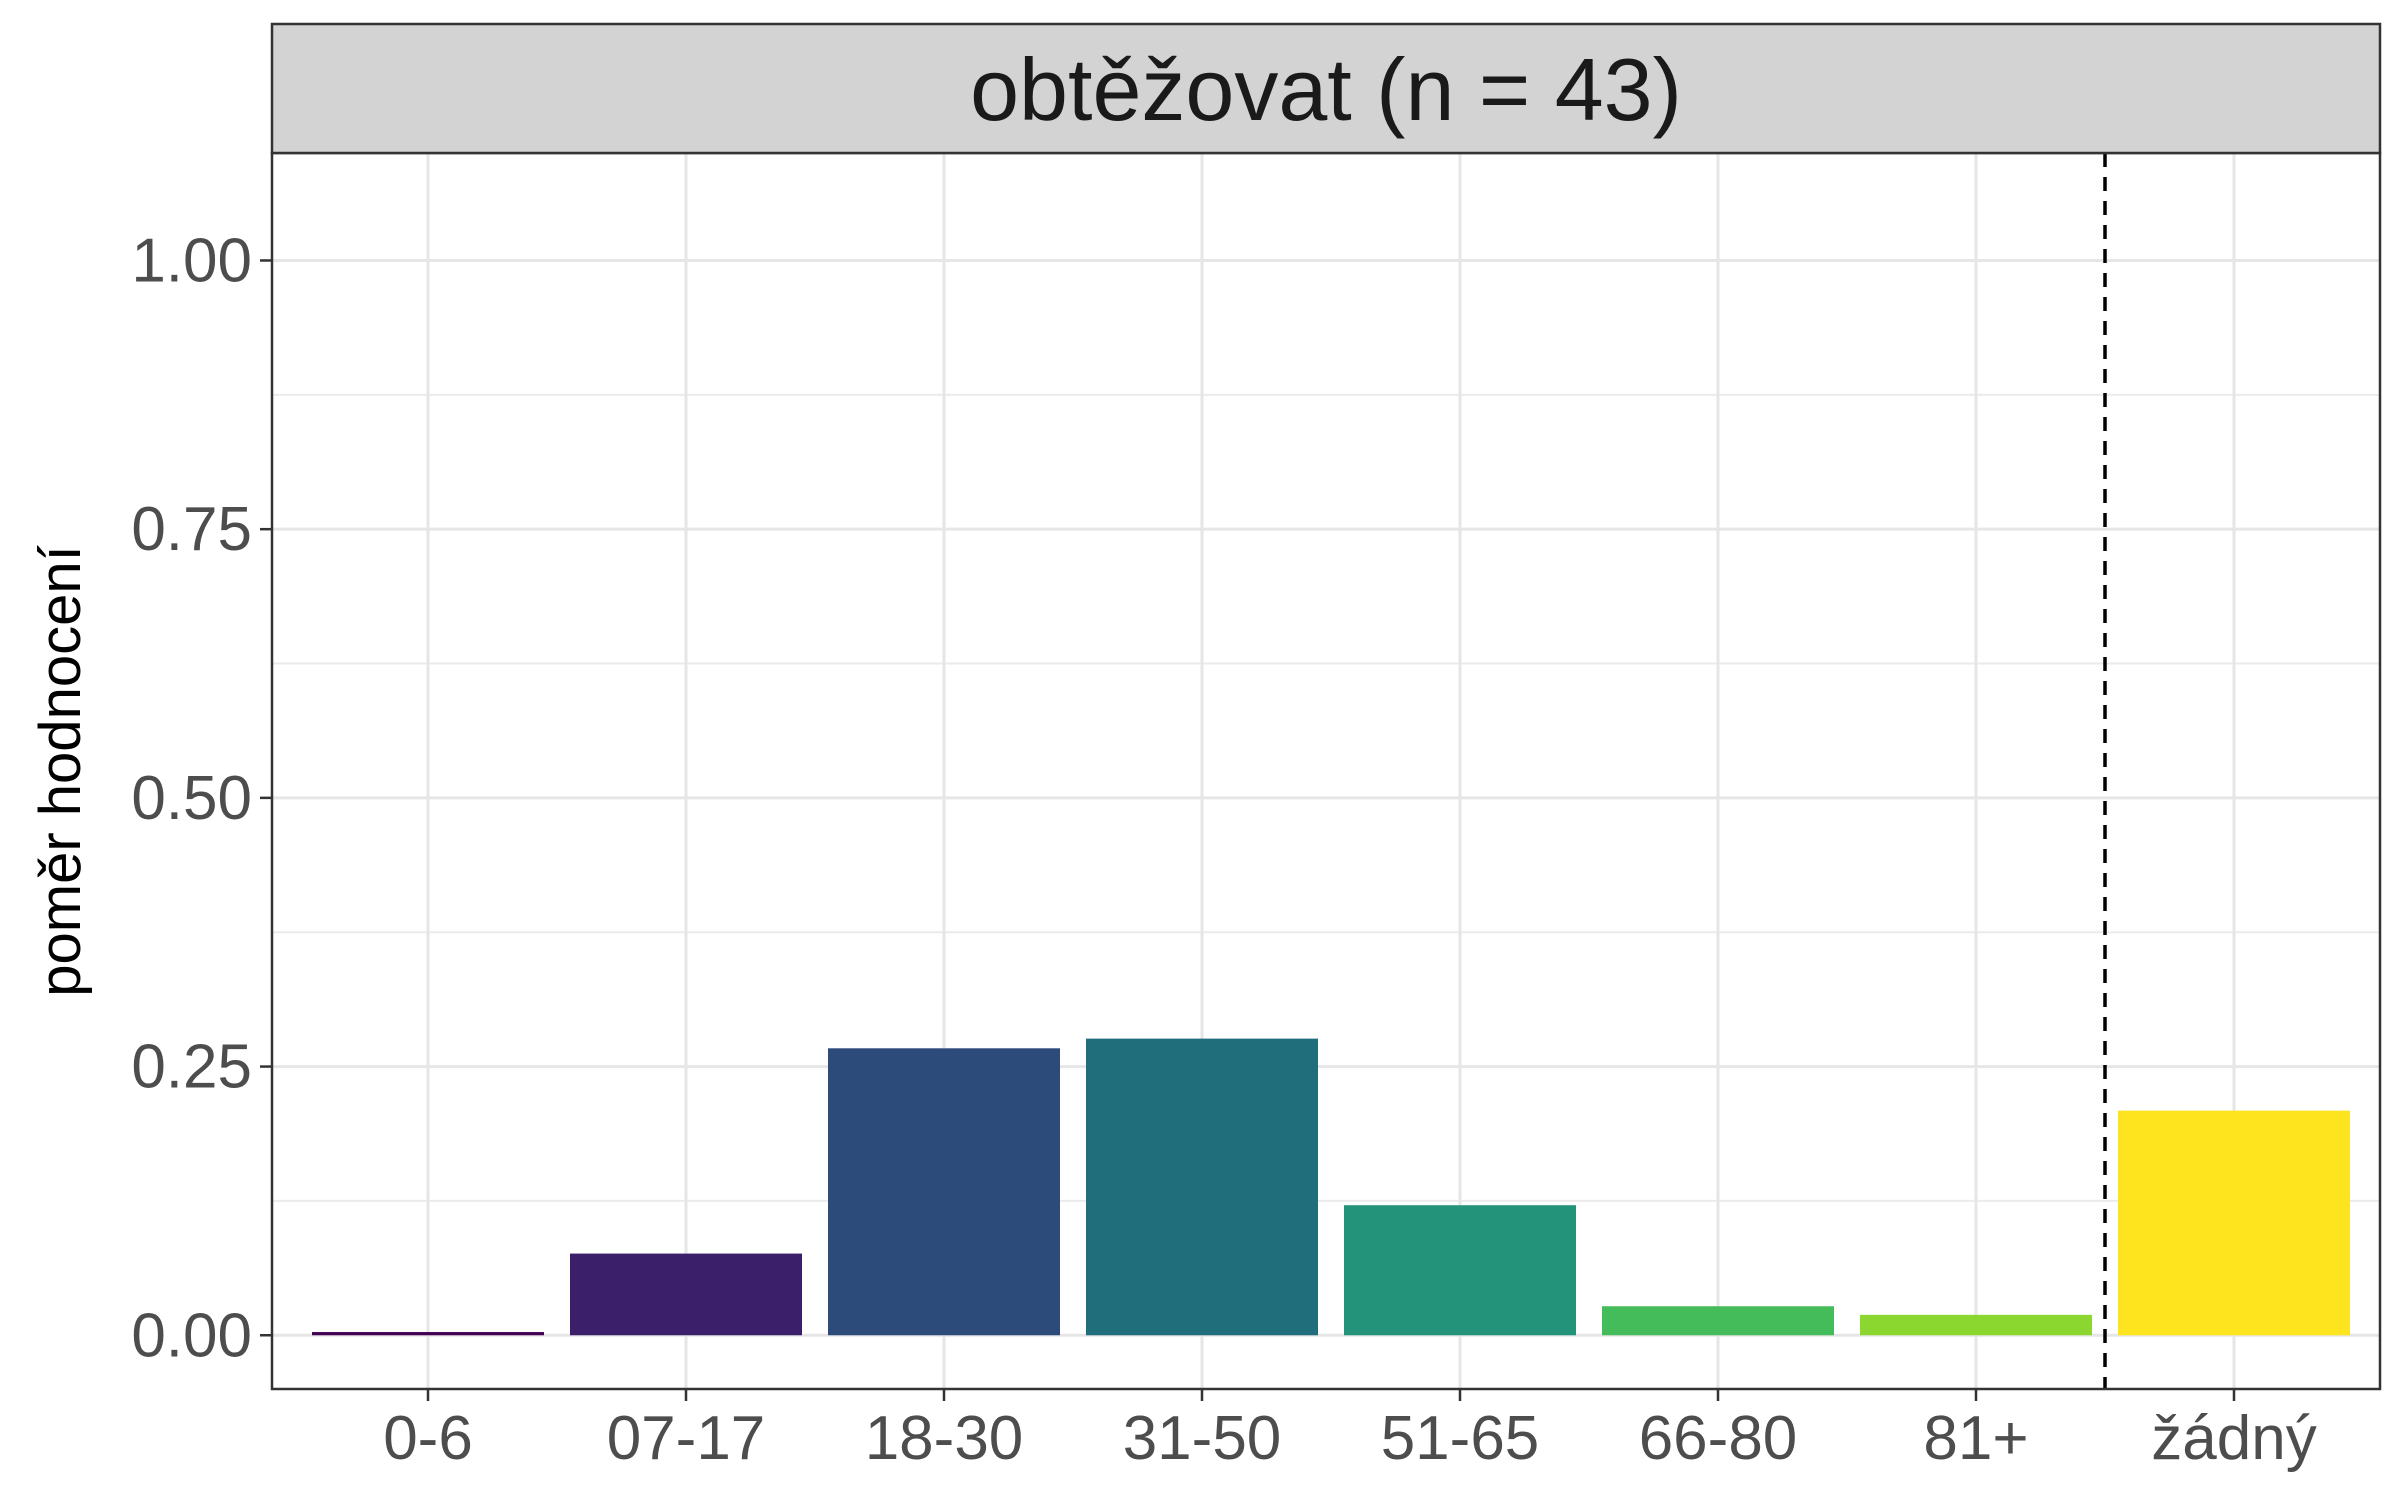  What do you see at coordinates (944, 1438) in the screenshot?
I see `x-tick-label: 18-30` at bounding box center [944, 1438].